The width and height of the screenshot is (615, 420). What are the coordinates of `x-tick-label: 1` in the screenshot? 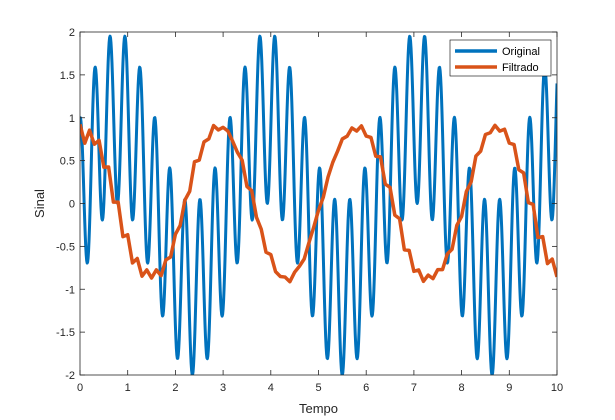 It's located at (128, 388).